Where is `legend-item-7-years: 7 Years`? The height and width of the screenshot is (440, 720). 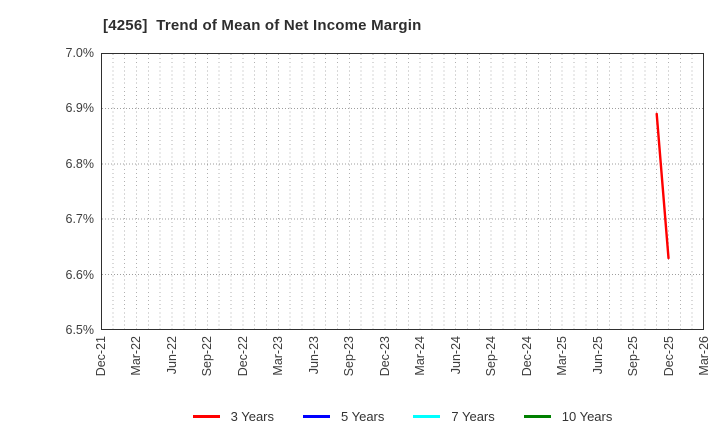
legend-item-7-years: 7 Years is located at coordinates (454, 416).